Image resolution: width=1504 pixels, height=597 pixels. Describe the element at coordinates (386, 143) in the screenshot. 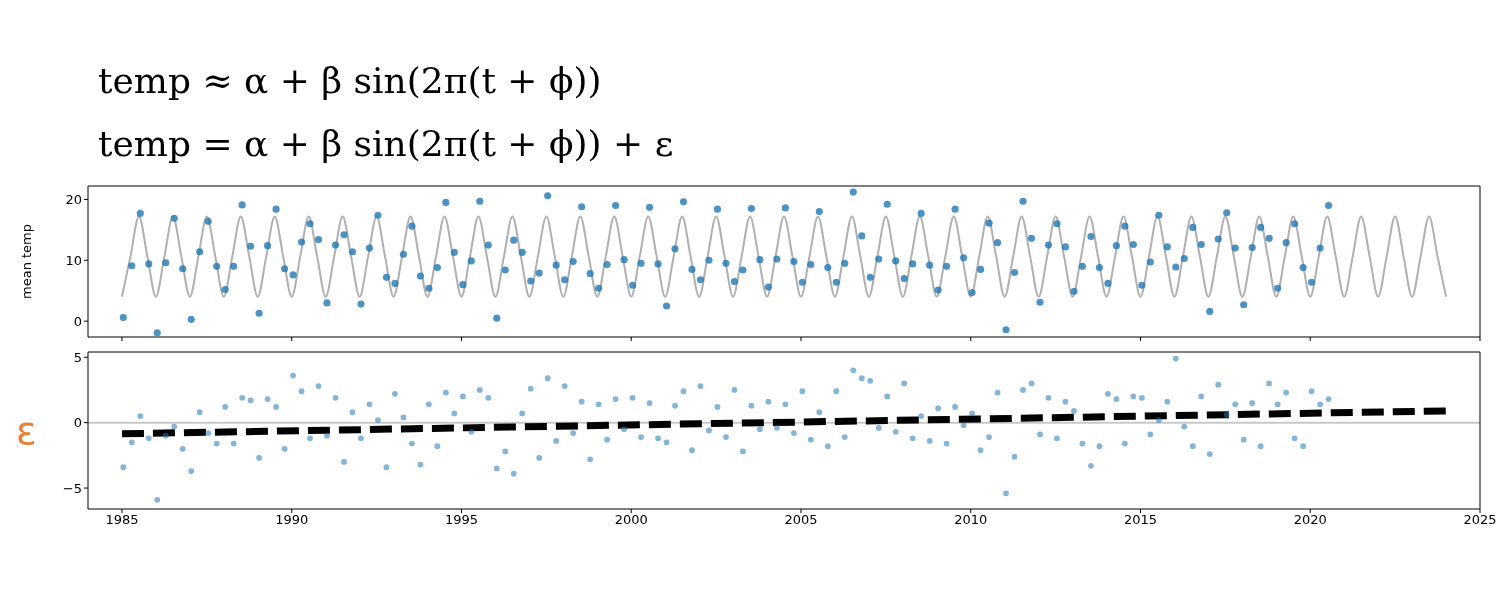

I see `chart-subtitle: temp = α + β sin(2π(t + ϕ)) + ε` at that location.